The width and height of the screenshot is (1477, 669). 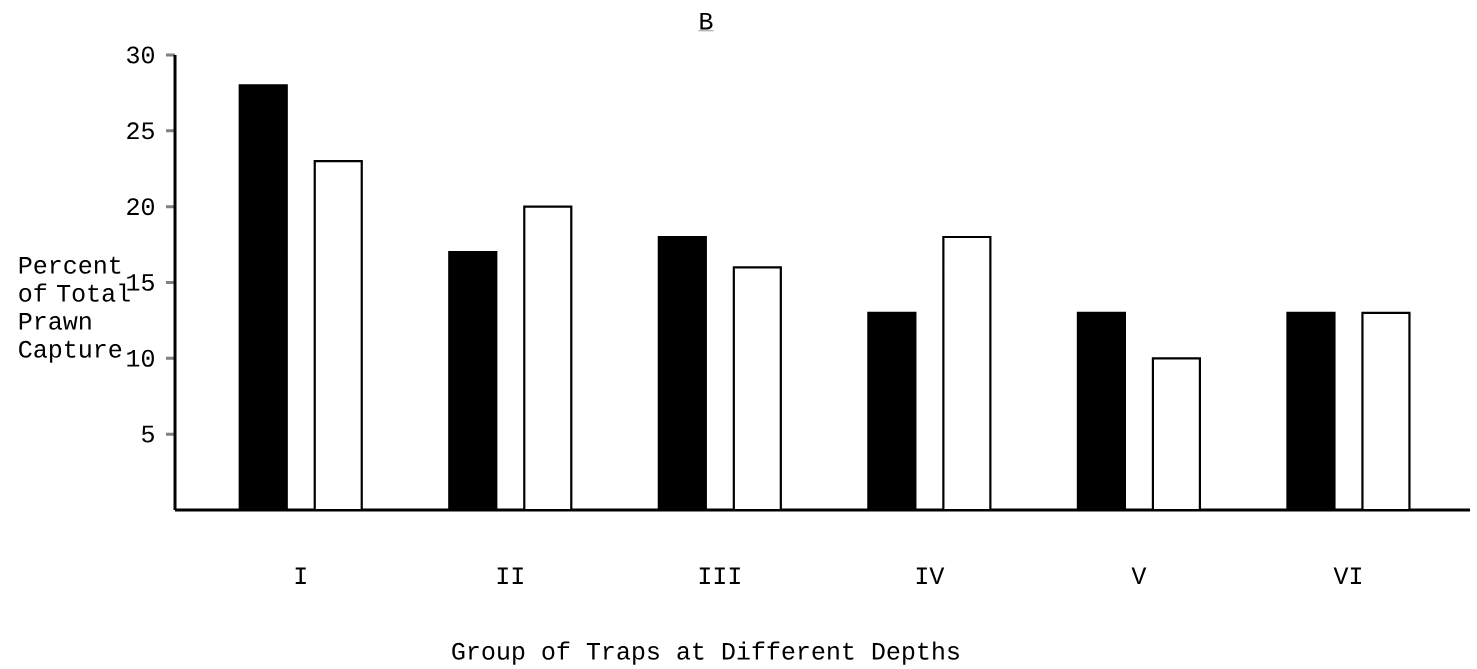 I want to click on y-tick-label: 30, so click(x=140, y=55).